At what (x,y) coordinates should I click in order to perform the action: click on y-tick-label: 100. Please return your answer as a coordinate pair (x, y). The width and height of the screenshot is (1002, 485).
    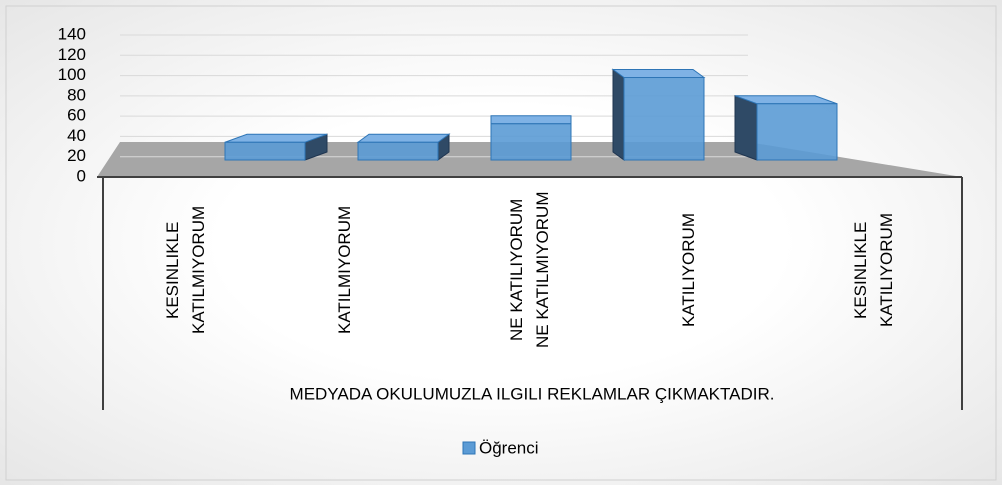
    Looking at the image, I should click on (72, 74).